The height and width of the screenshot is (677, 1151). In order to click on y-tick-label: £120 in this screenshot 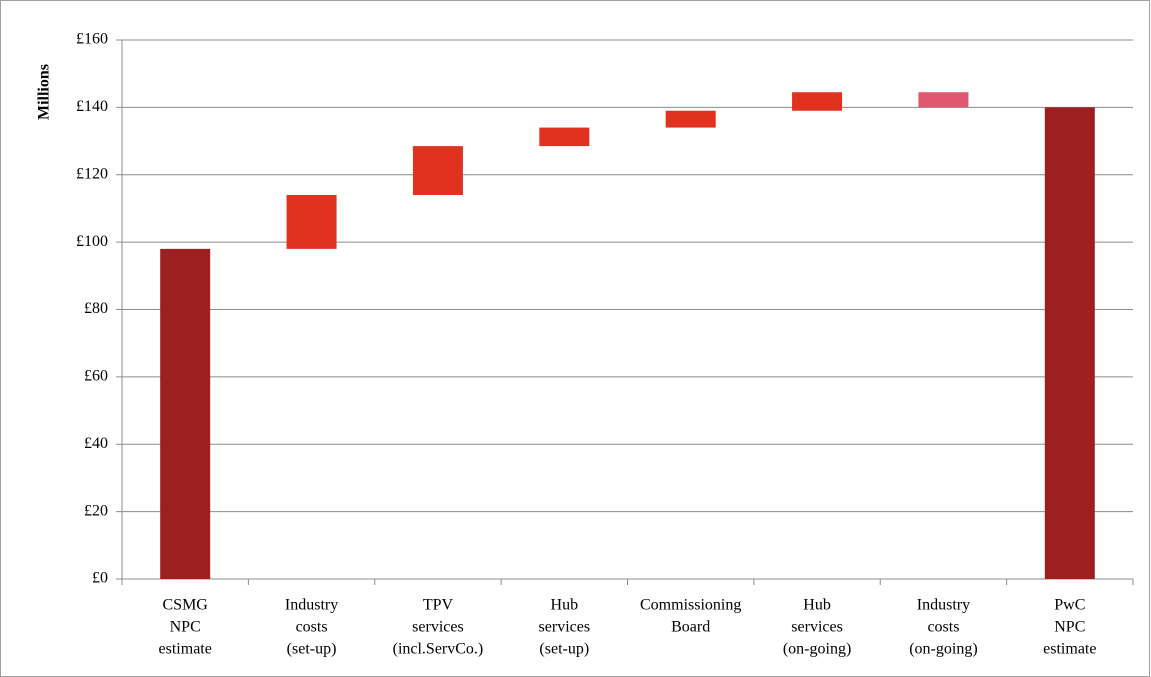, I will do `click(92, 173)`.